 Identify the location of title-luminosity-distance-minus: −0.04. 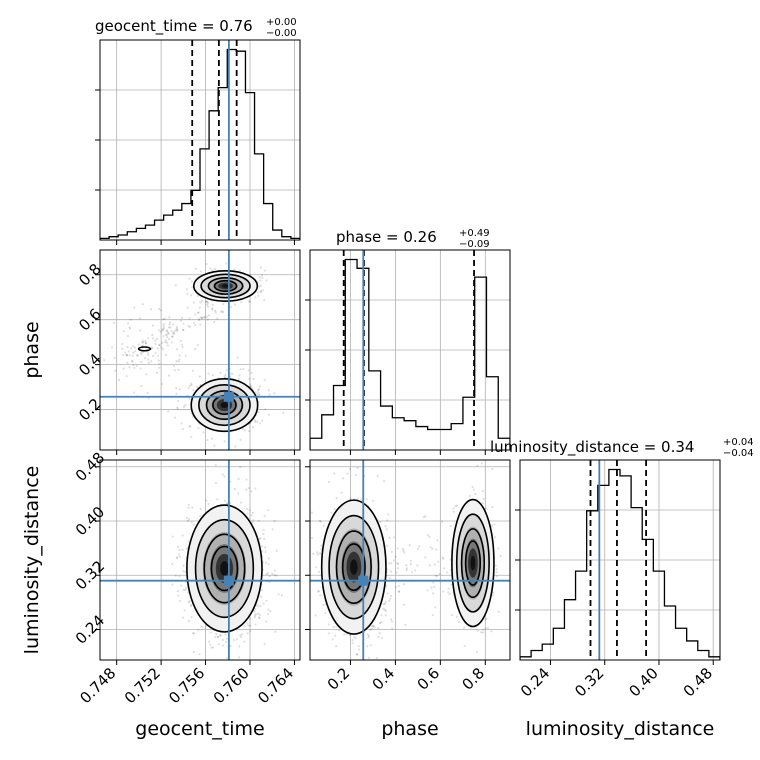
(738, 453).